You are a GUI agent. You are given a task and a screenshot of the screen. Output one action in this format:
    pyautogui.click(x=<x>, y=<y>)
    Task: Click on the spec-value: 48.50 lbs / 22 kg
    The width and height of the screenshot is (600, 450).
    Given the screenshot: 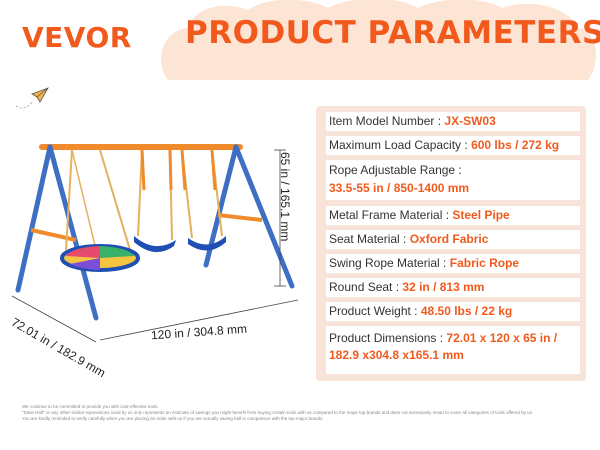 What is the action you would take?
    pyautogui.click(x=466, y=311)
    